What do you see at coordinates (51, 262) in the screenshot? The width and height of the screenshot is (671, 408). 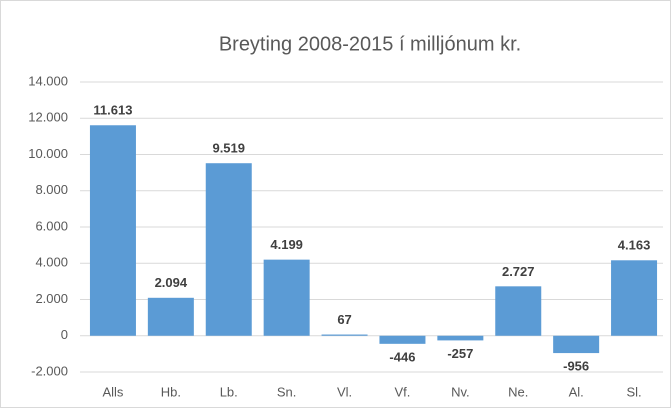 I see `y-tick-label: 4.000` at bounding box center [51, 262].